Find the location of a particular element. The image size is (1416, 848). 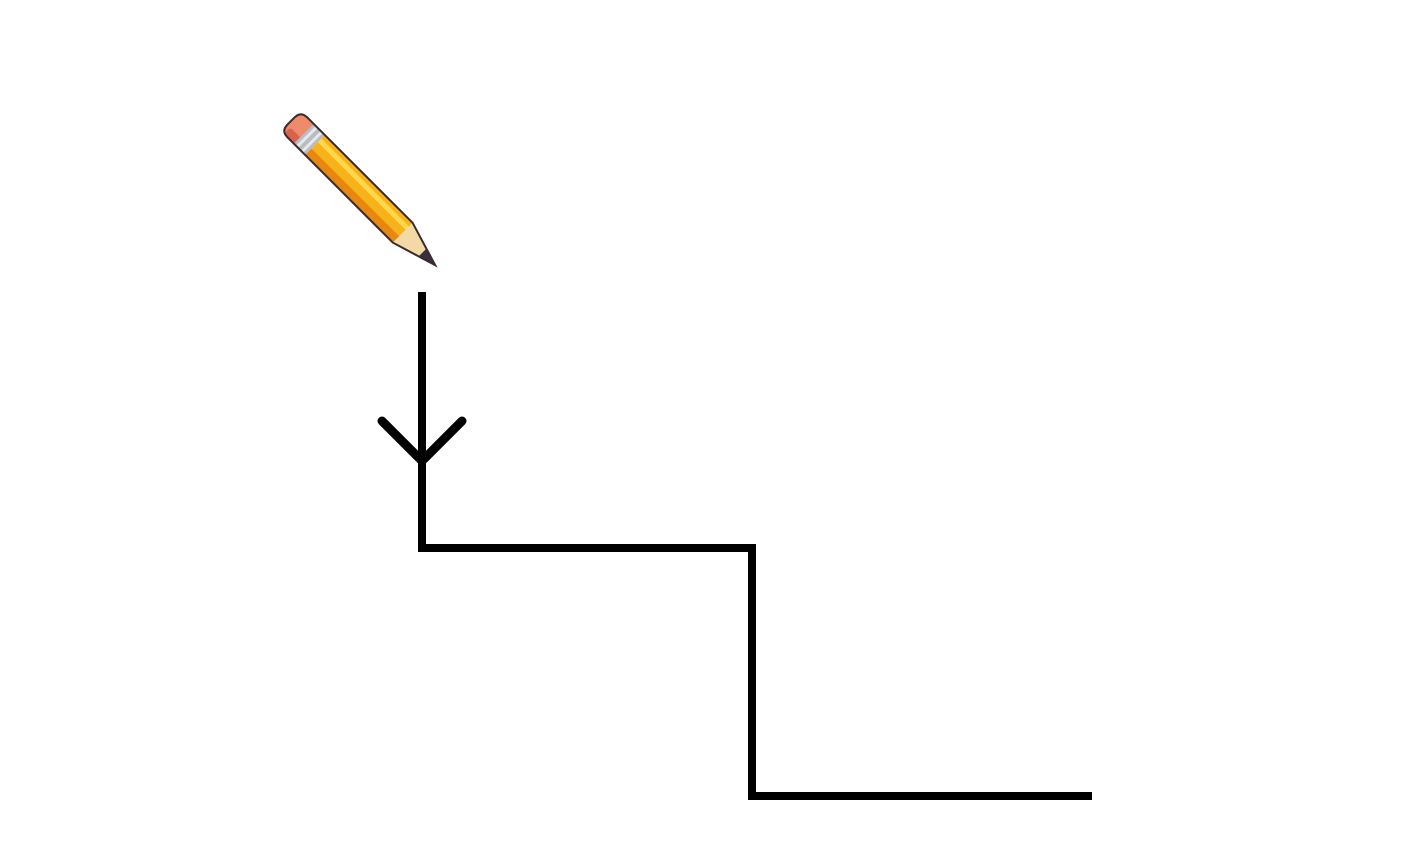

pencil-icon is located at coordinates (360, 190).